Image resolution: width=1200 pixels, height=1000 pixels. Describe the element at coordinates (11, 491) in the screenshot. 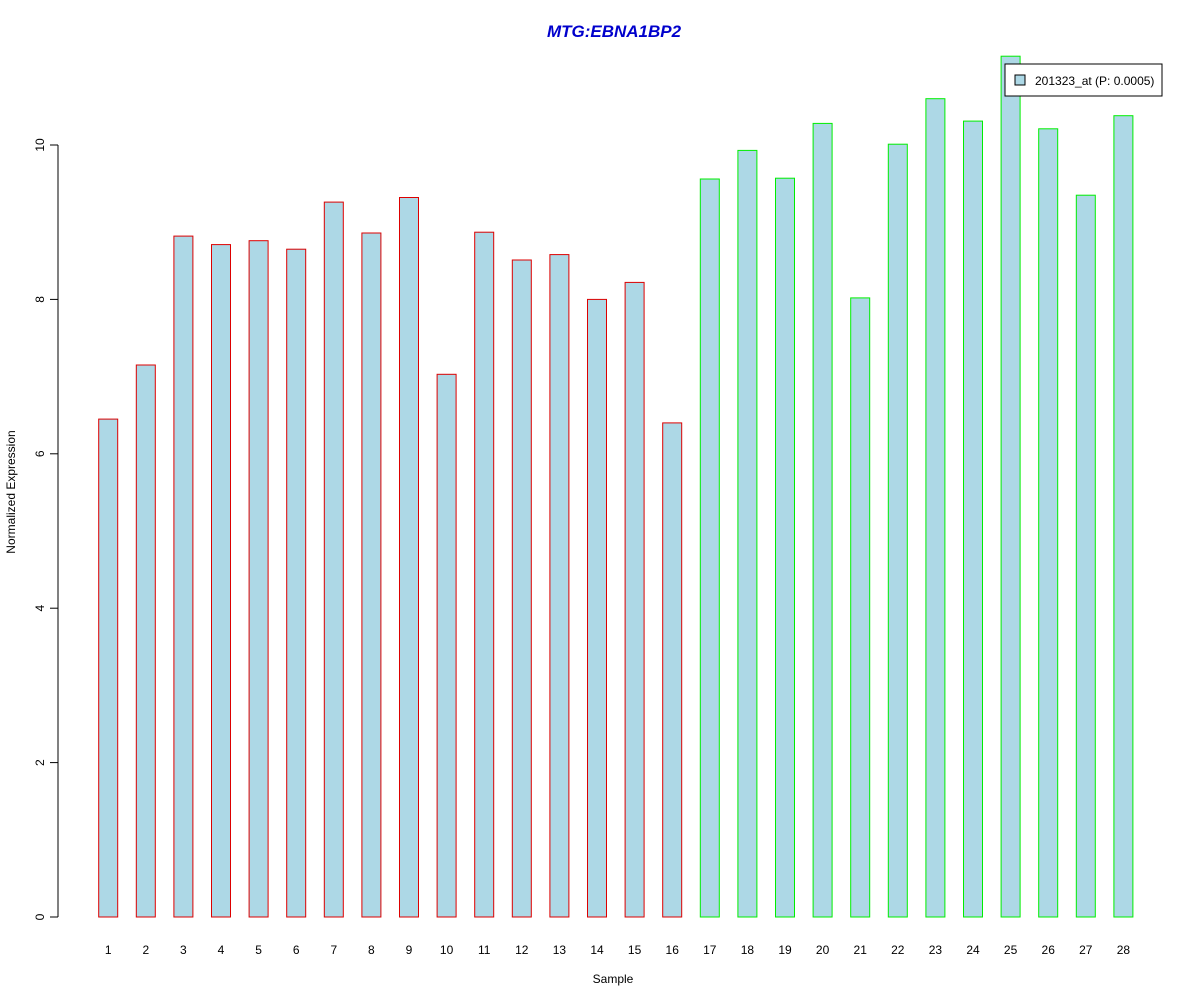

I see `y-axis-label: Normalized Expression` at that location.